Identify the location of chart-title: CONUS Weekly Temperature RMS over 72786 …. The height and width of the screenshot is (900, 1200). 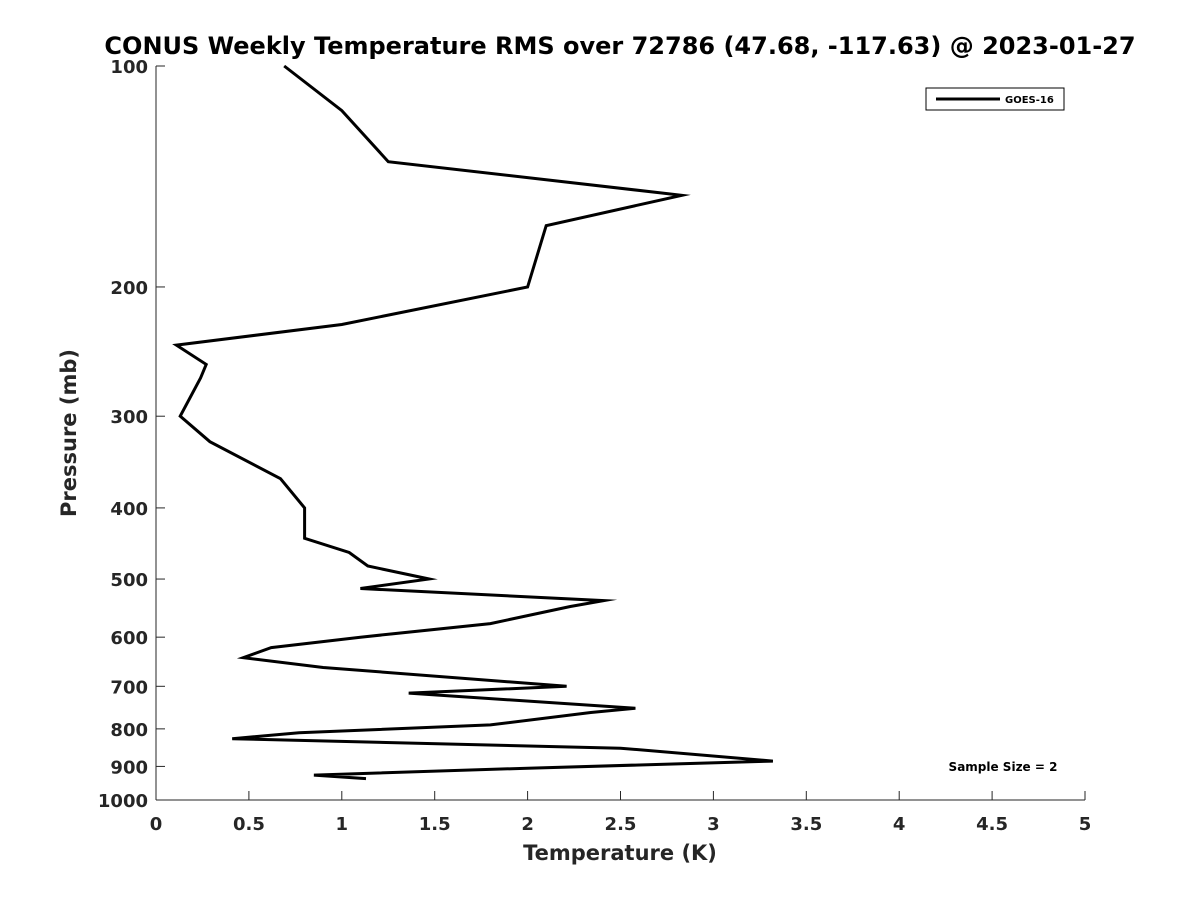
(619, 46).